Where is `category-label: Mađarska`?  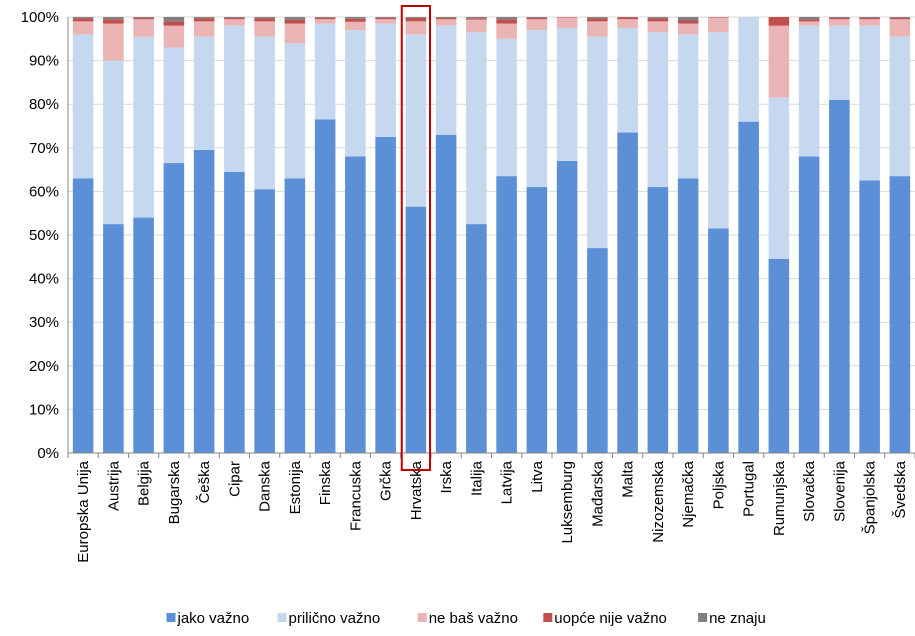
category-label: Mađarska is located at coordinates (597, 493).